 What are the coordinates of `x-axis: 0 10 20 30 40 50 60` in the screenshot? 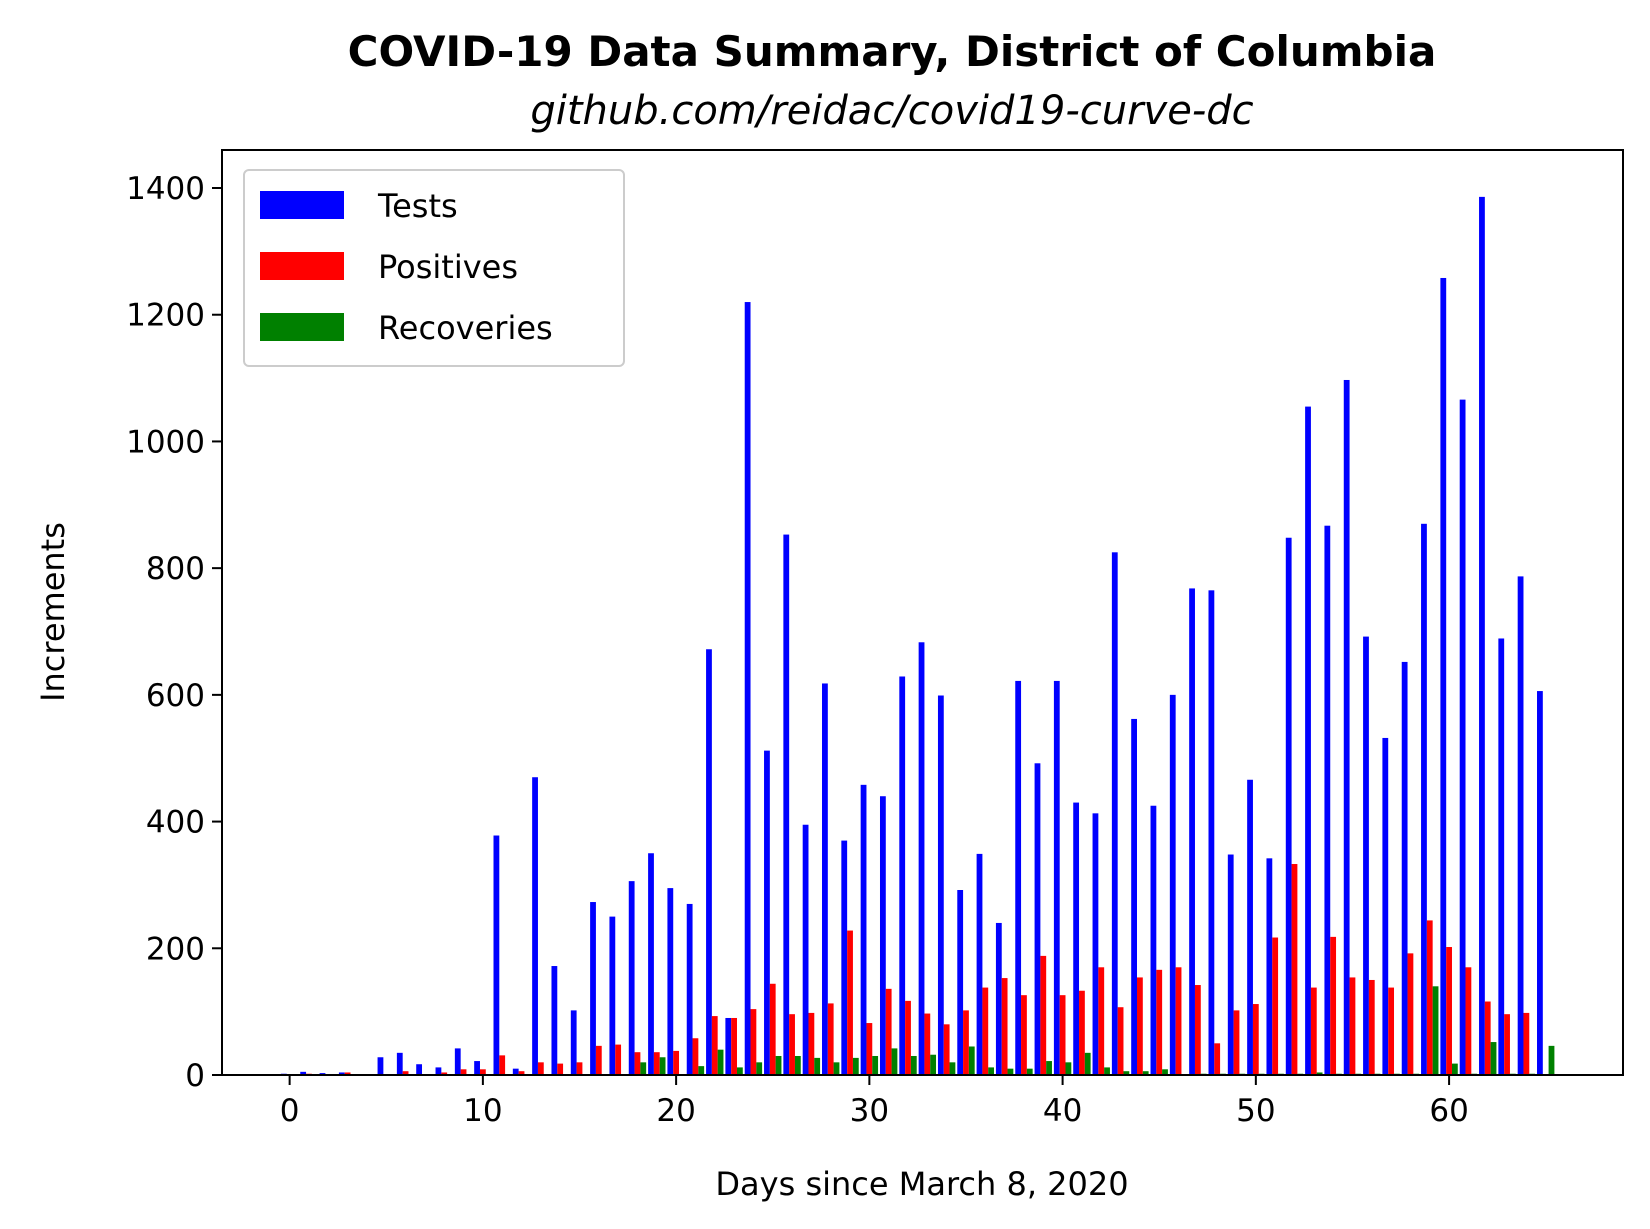 It's located at (874, 1102).